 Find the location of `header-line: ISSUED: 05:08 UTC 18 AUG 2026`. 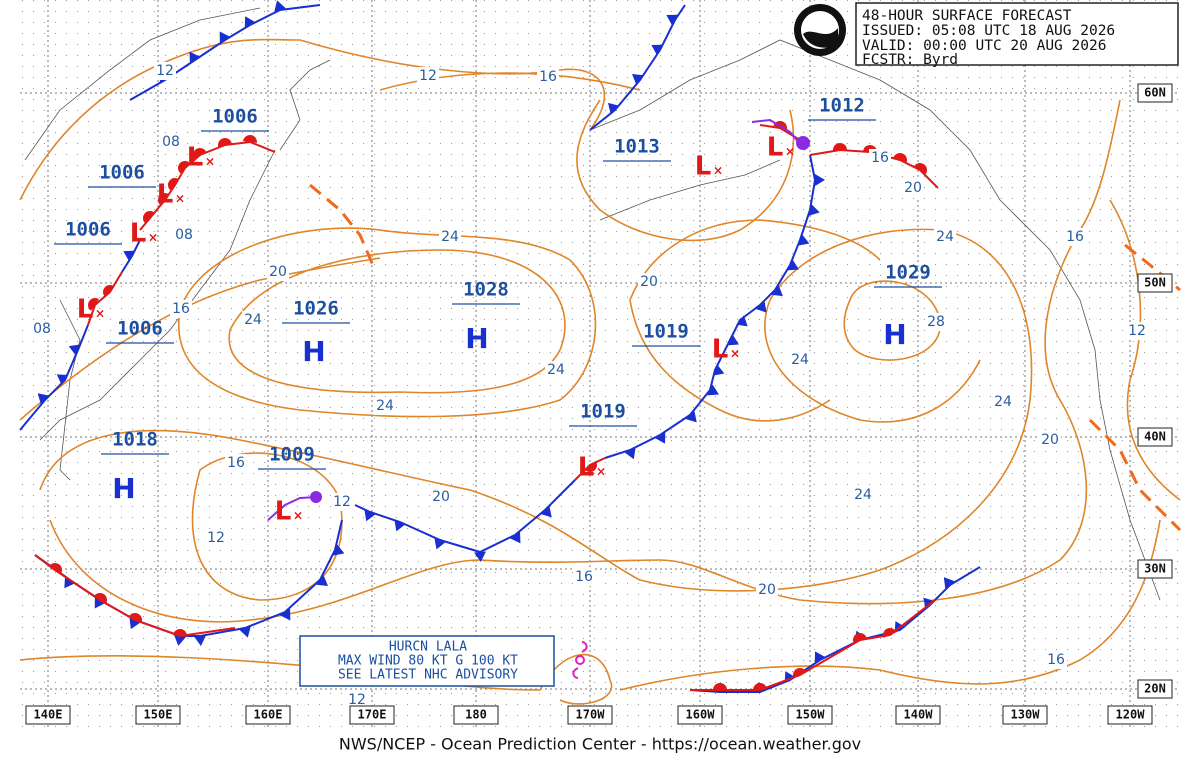

header-line: ISSUED: 05:08 UTC 18 AUG 2026 is located at coordinates (988, 31).